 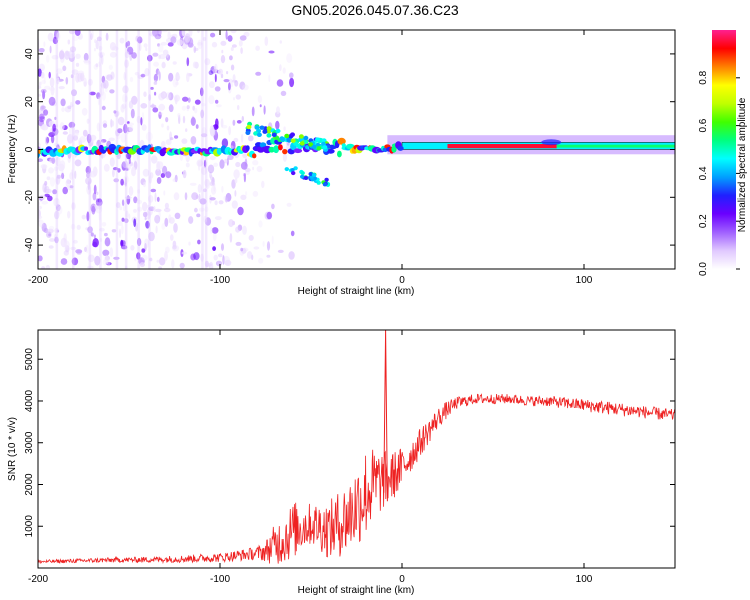 What do you see at coordinates (29, 102) in the screenshot?
I see `spectrogram-y-tick-label: 20` at bounding box center [29, 102].